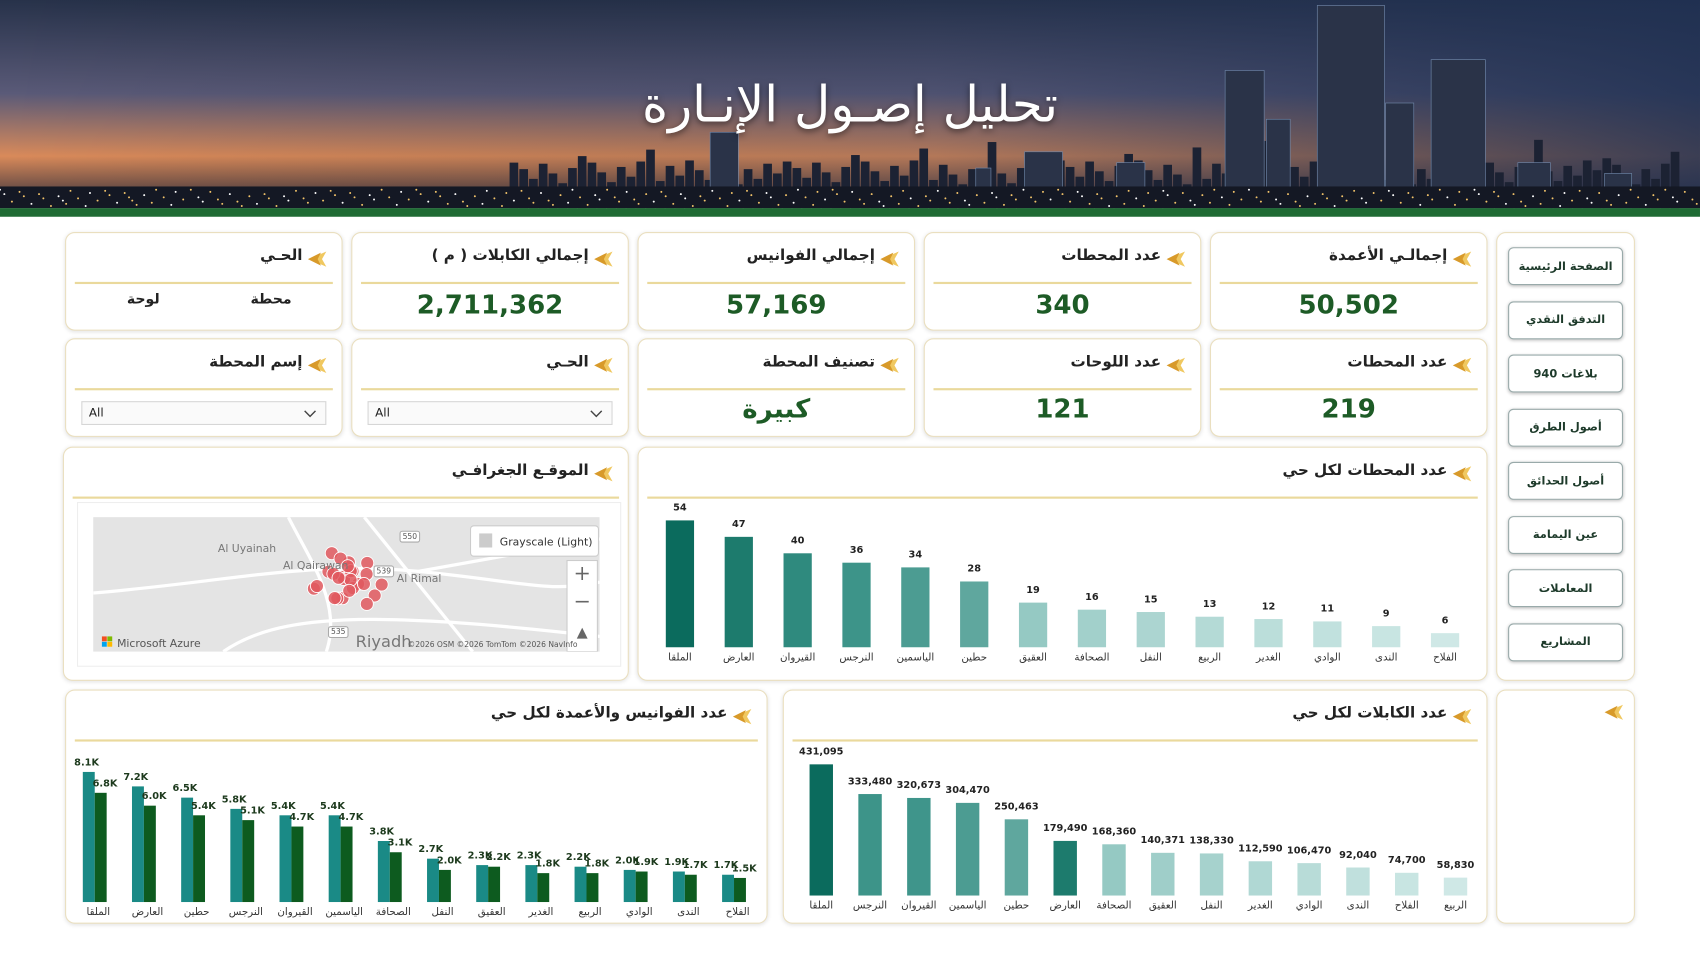 This screenshot has height=965, width=1700. I want to click on data-label: 2.3K, so click(480, 856).